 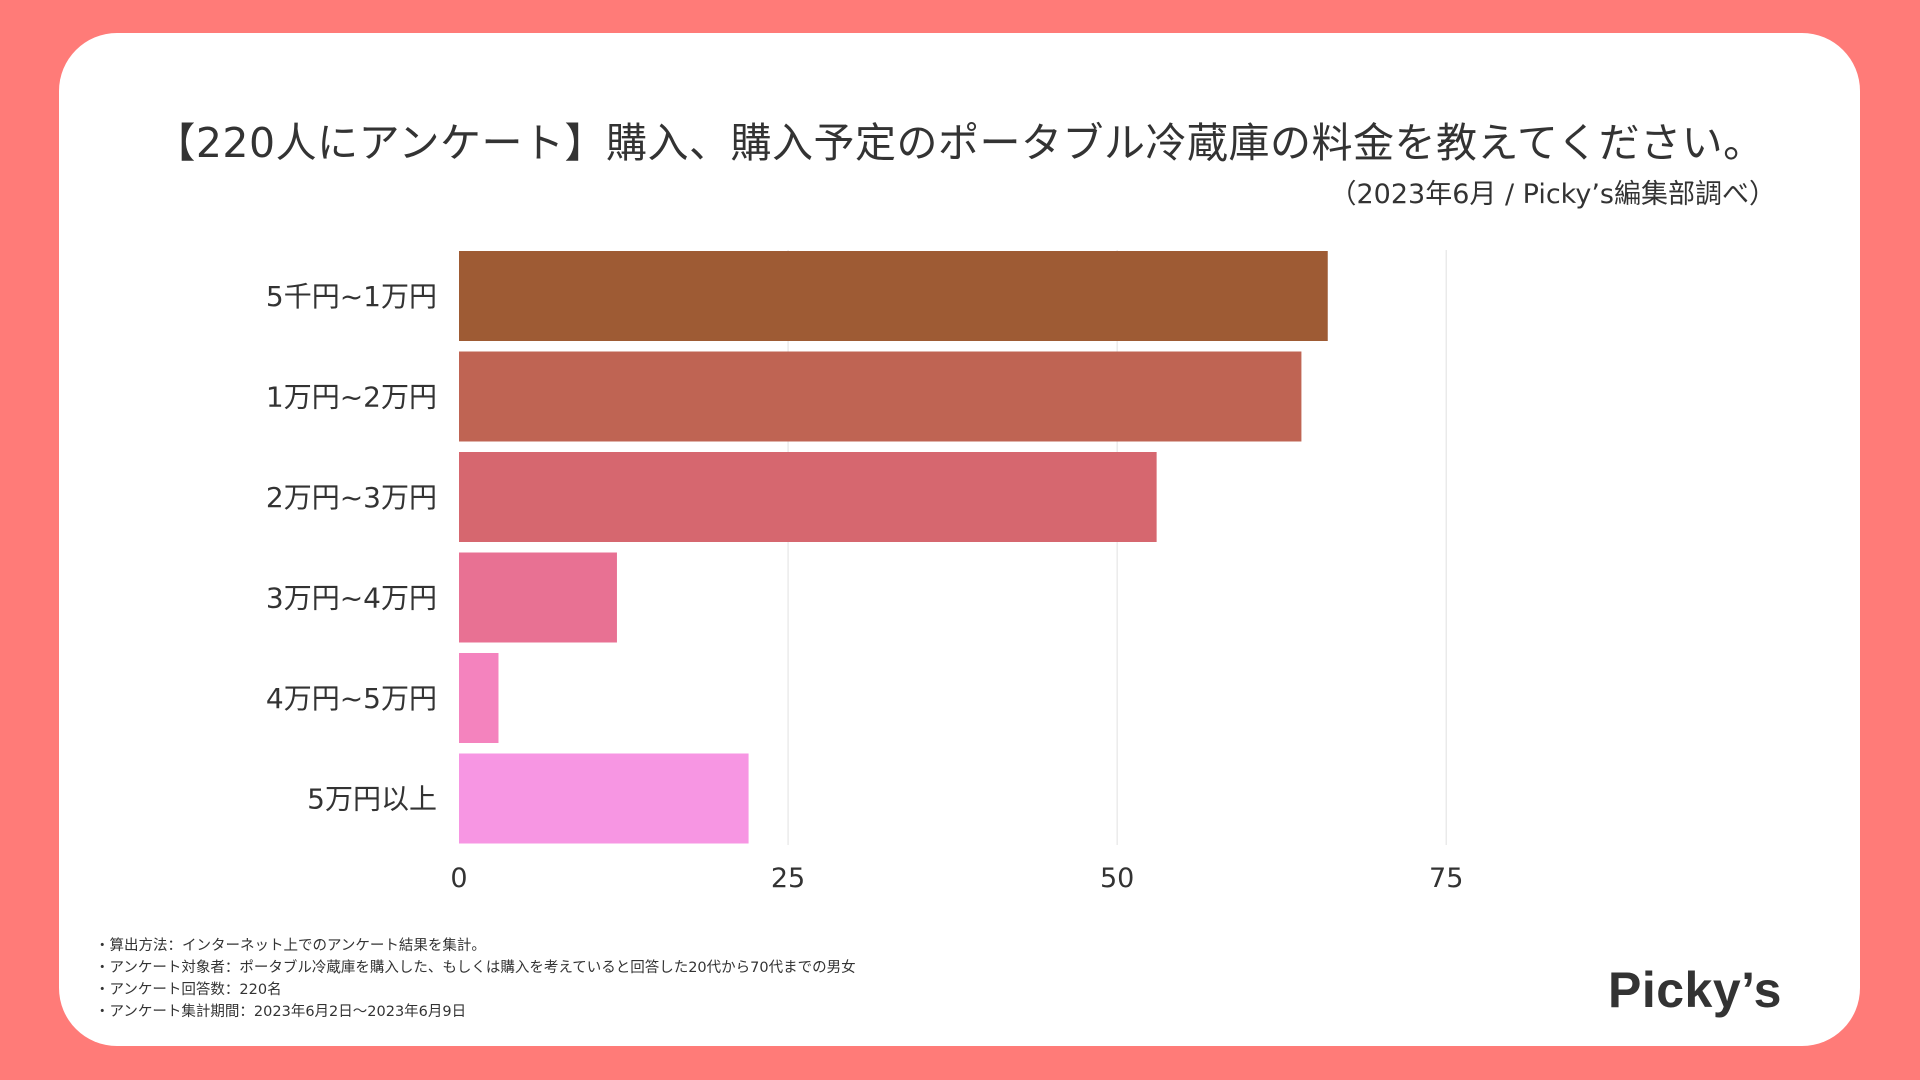 I want to click on x-tick-label: 50, so click(x=1117, y=878).